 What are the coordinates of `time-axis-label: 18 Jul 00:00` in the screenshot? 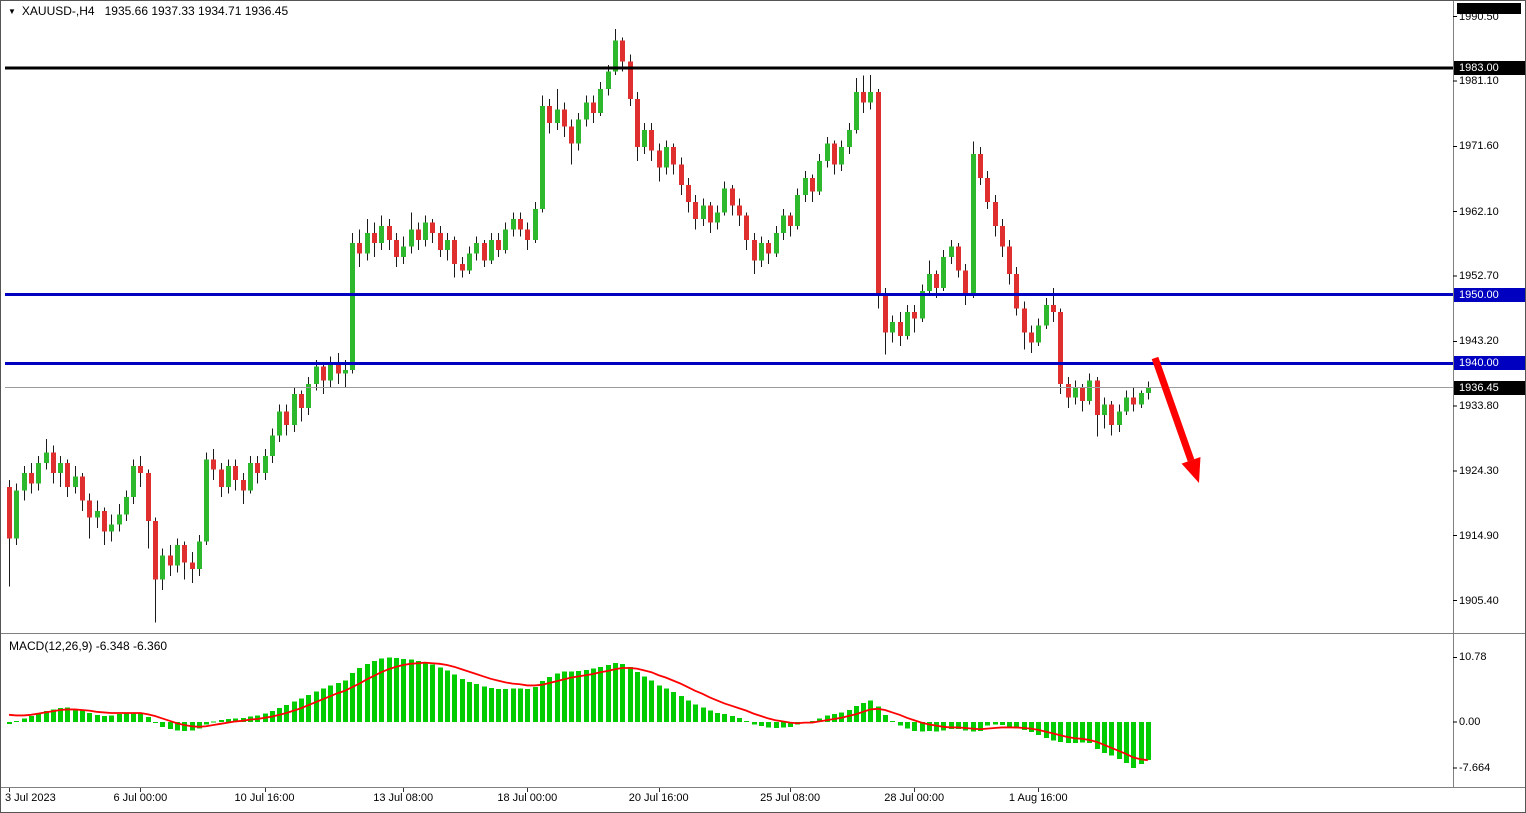 It's located at (527, 798).